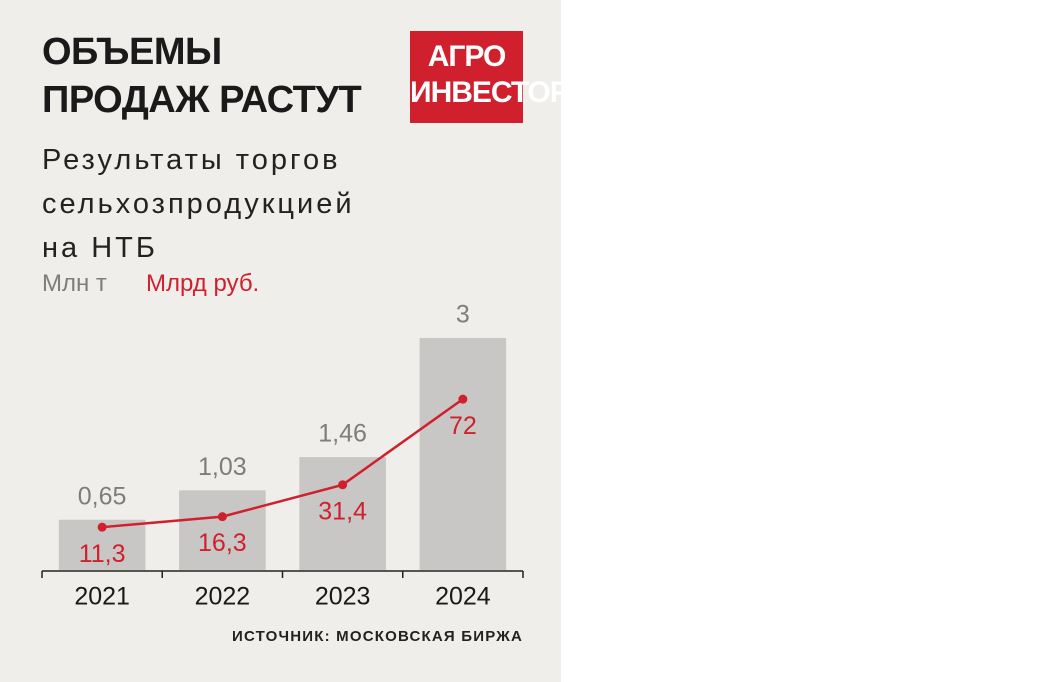 The height and width of the screenshot is (682, 1054). Describe the element at coordinates (223, 597) in the screenshot. I see `x-tick-label: 2022` at that location.